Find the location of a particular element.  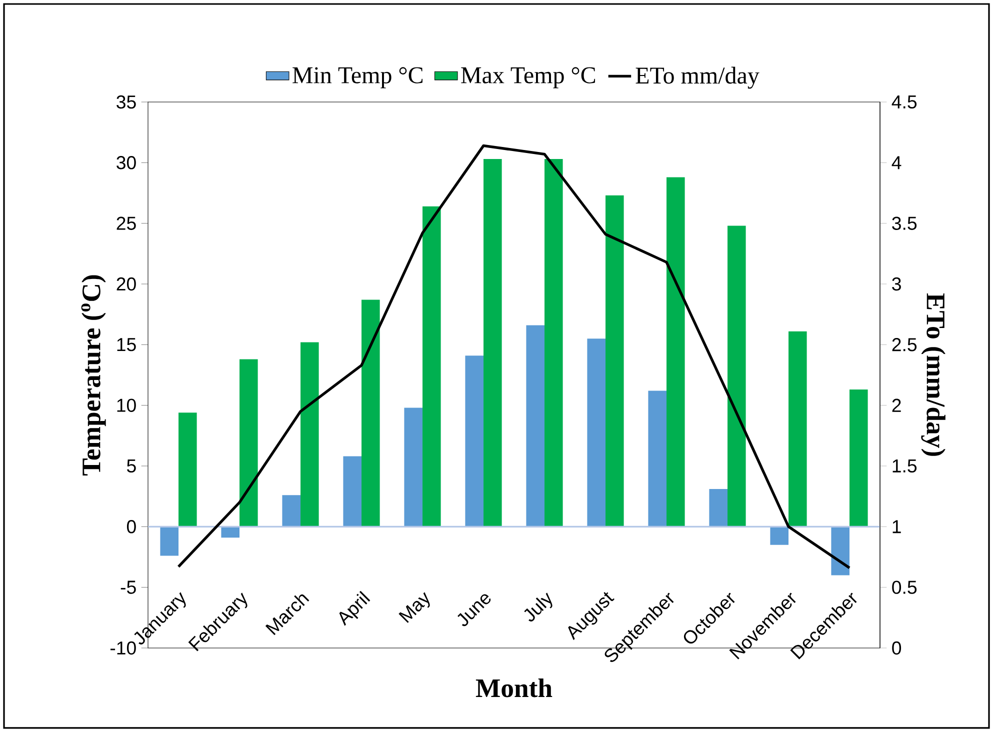

y-tick-label: 30 is located at coordinates (126, 163).